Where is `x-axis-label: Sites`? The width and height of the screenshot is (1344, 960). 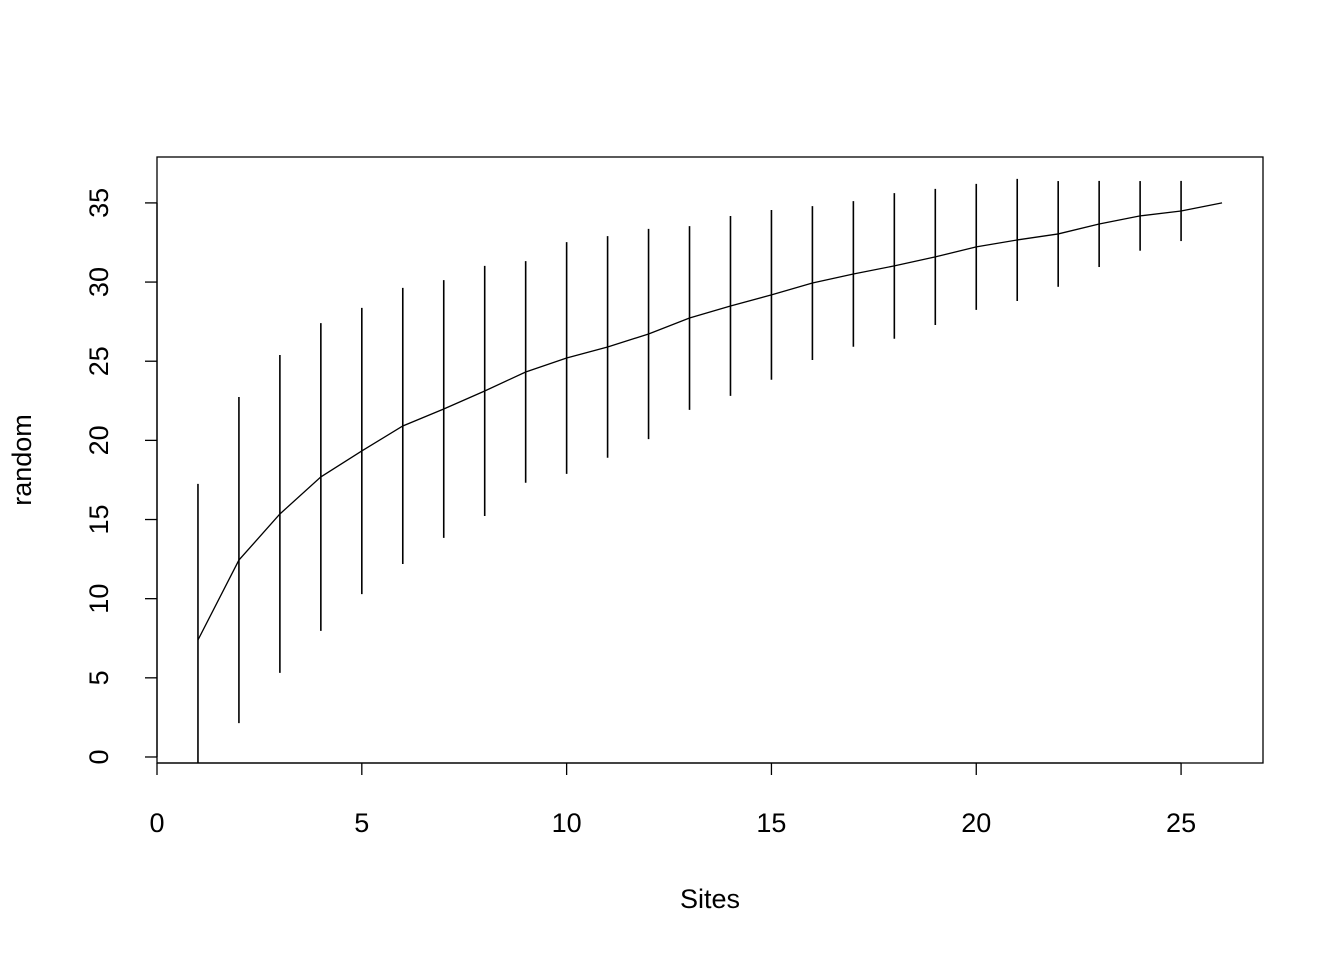 x-axis-label: Sites is located at coordinates (710, 899).